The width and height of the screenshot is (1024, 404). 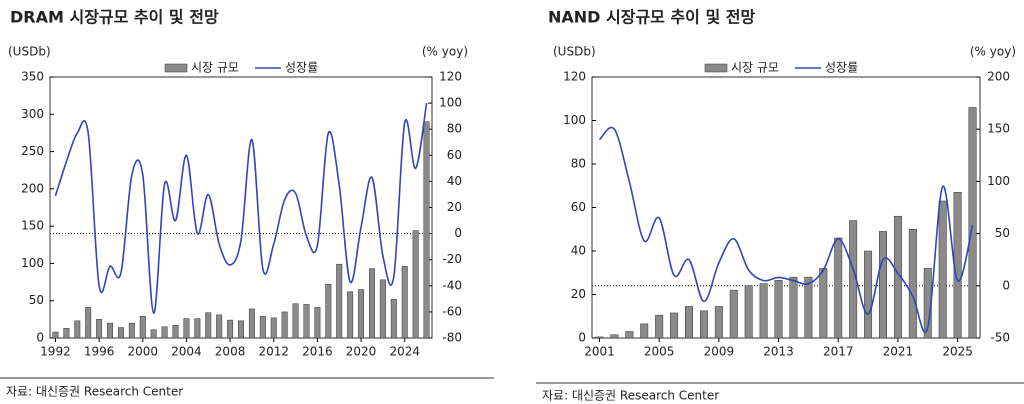 I want to click on x-tick-label: 2016, so click(x=317, y=352).